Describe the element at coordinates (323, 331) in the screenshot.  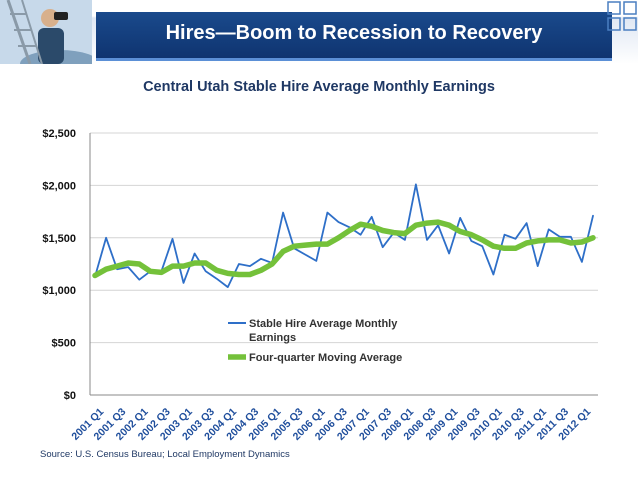
I see `legend-label: Stable Hire Average Monthly Earnings` at that location.